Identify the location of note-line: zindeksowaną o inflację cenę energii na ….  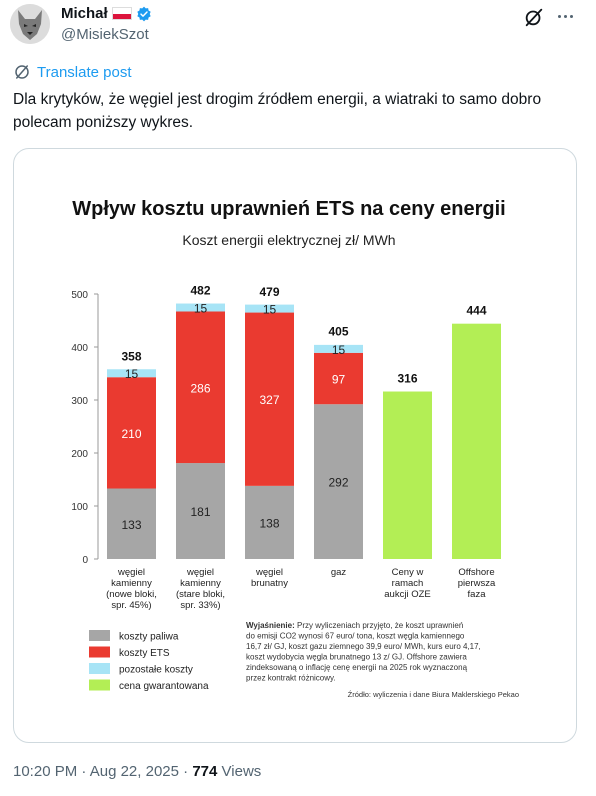
(357, 667).